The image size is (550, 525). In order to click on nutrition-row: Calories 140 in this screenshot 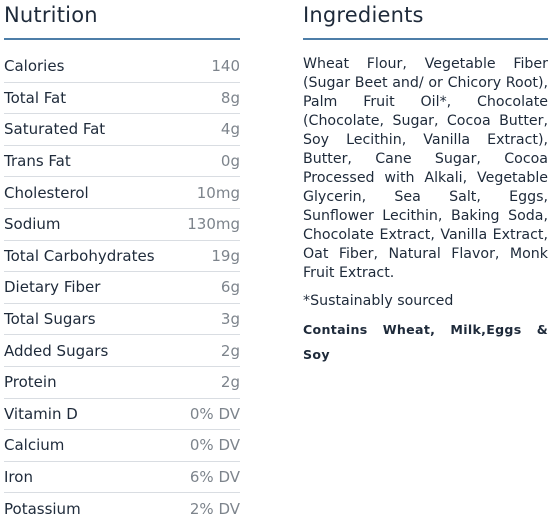, I will do `click(122, 67)`.